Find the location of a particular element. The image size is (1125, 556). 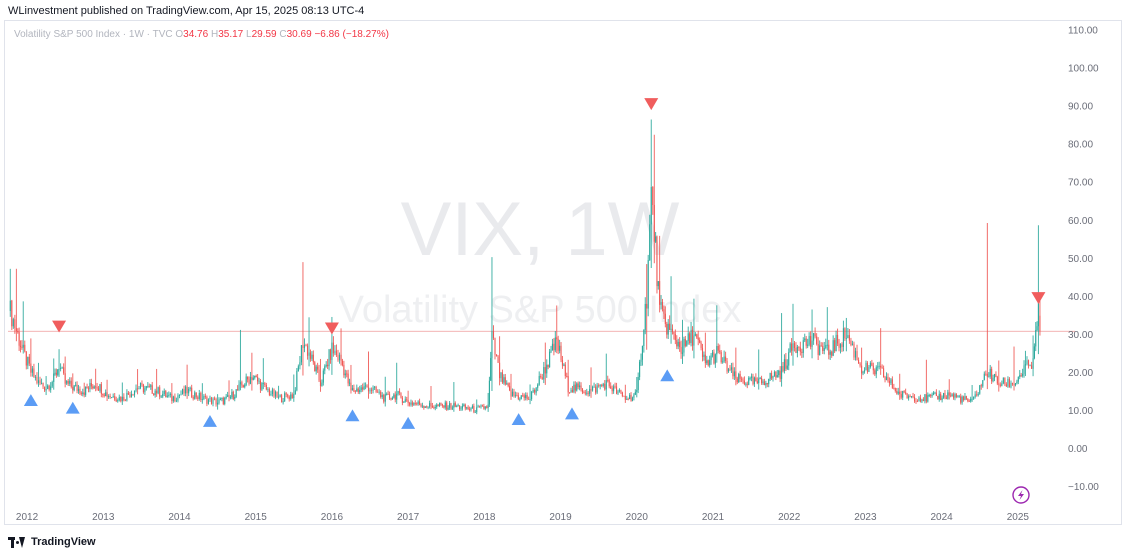

legend-close: 30.69 is located at coordinates (299, 34).